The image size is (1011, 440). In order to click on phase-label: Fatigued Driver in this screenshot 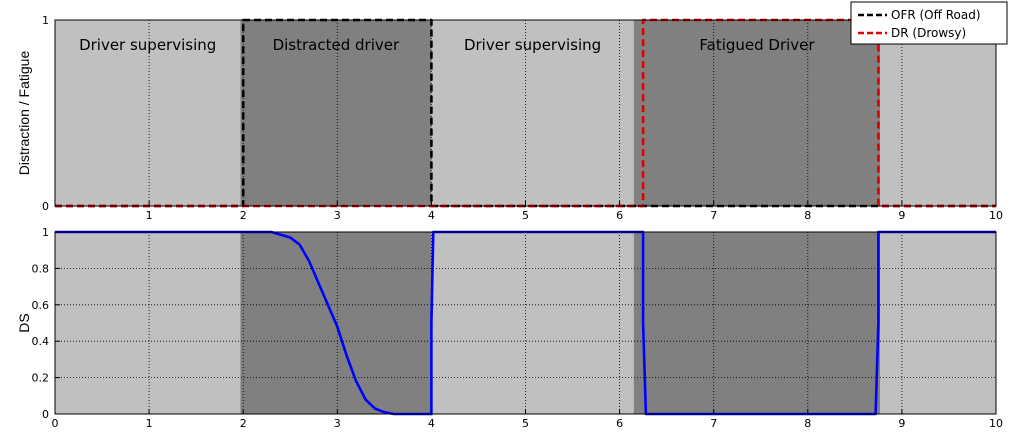, I will do `click(757, 45)`.